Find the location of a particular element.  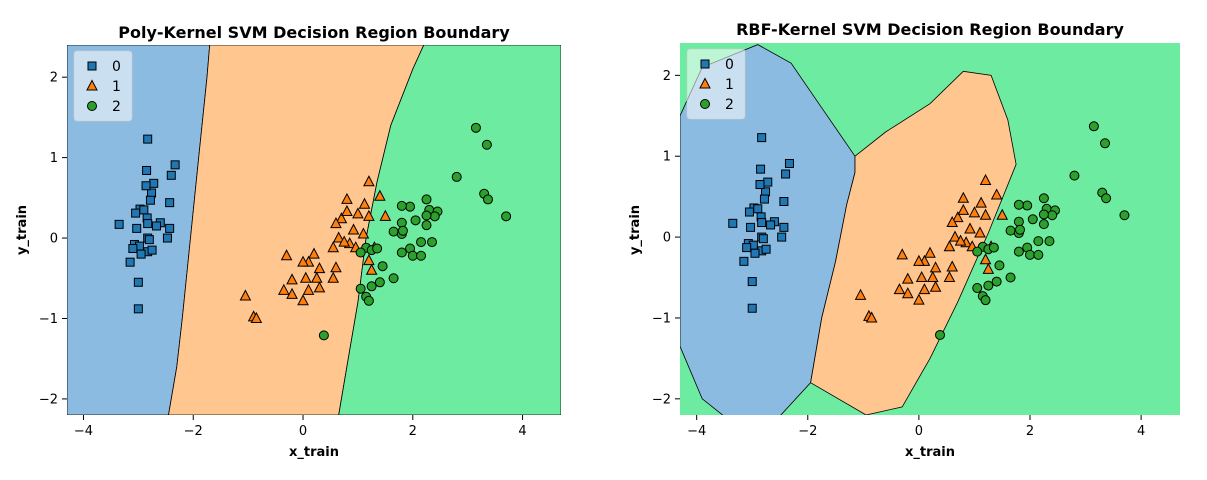

x-tick-label: 4 is located at coordinates (1141, 431).